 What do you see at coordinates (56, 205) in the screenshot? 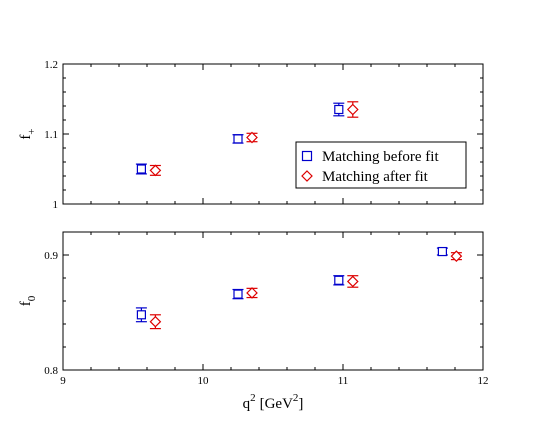
I see `y-tick-label: 1` at bounding box center [56, 205].